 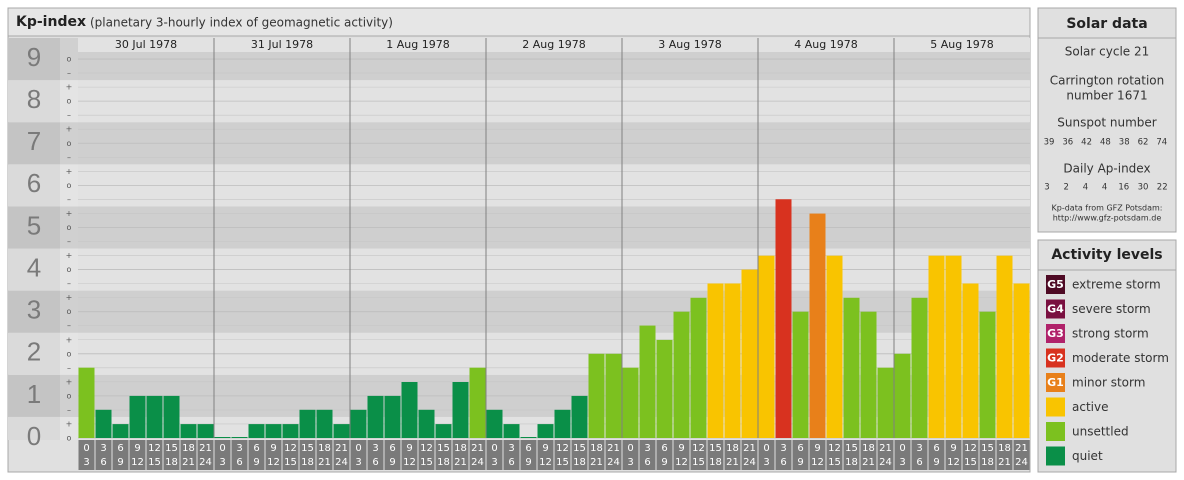 I want to click on ap-label: Daily Ap-index, so click(x=1106, y=169).